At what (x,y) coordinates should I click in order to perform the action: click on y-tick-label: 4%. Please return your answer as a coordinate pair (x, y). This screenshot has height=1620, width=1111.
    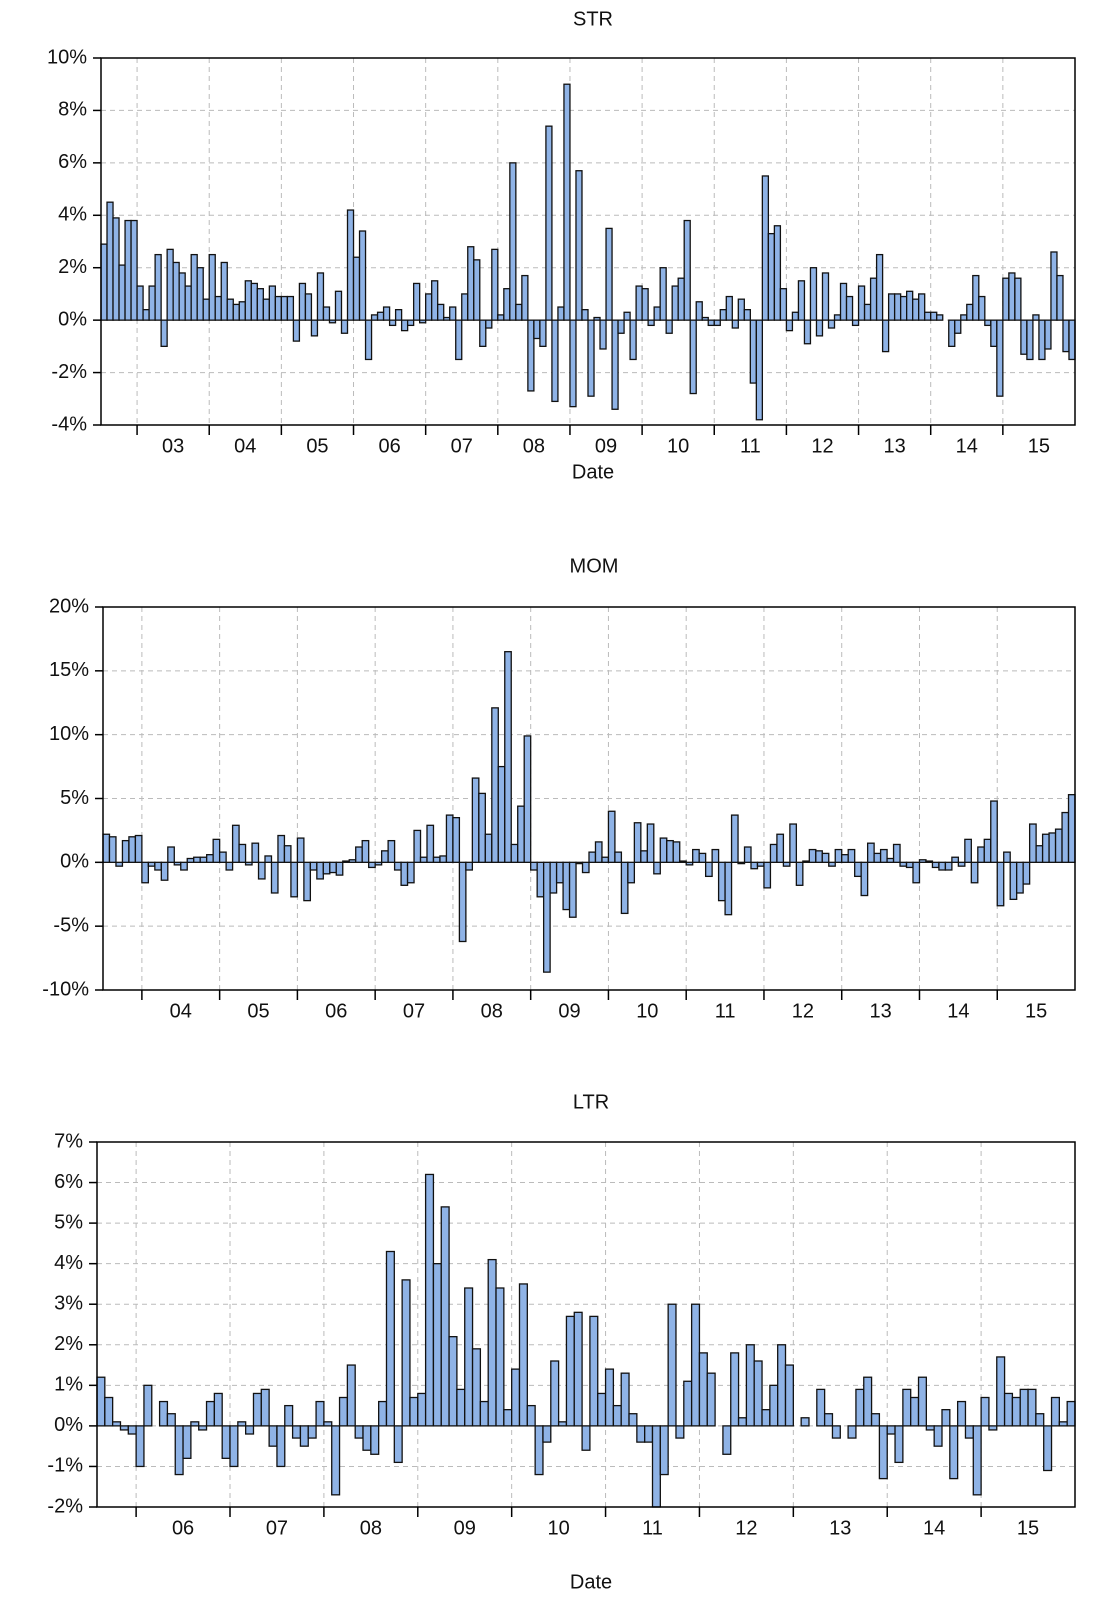
    Looking at the image, I should click on (72, 215).